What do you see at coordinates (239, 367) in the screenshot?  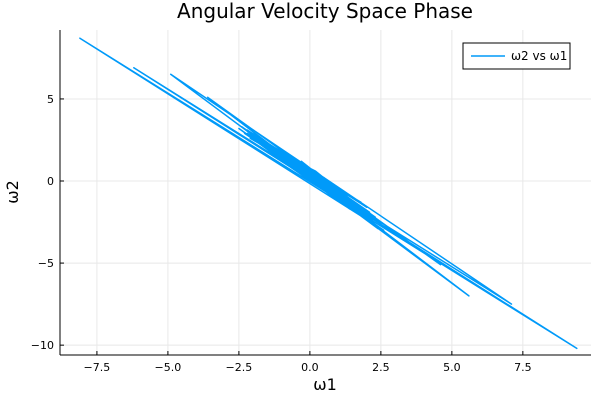 I see `x-tick-label: −2.5` at bounding box center [239, 367].